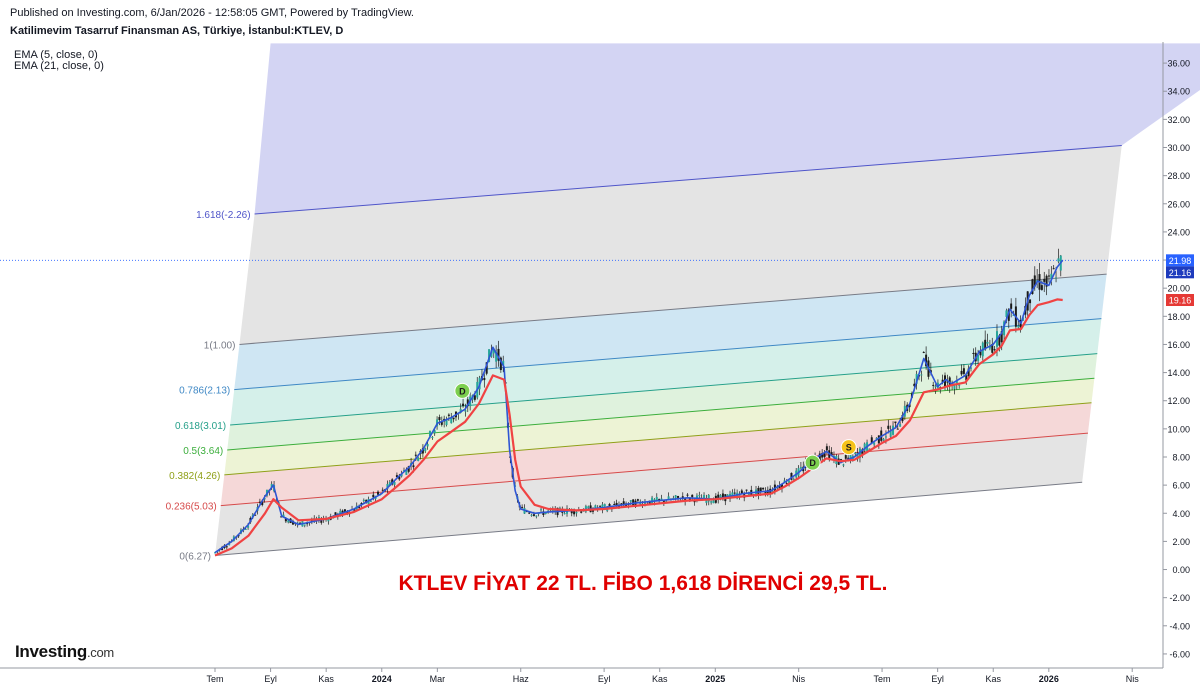 This screenshot has height=689, width=1200. Describe the element at coordinates (204, 391) in the screenshot. I see `fib-level-label: 0.786(2.13)` at that location.